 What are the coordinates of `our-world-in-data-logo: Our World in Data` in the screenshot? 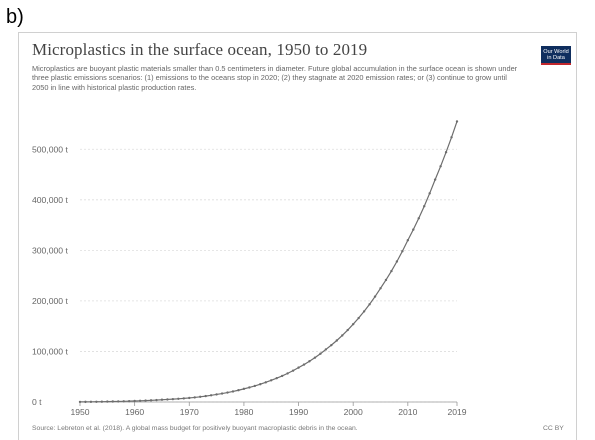 It's located at (556, 55).